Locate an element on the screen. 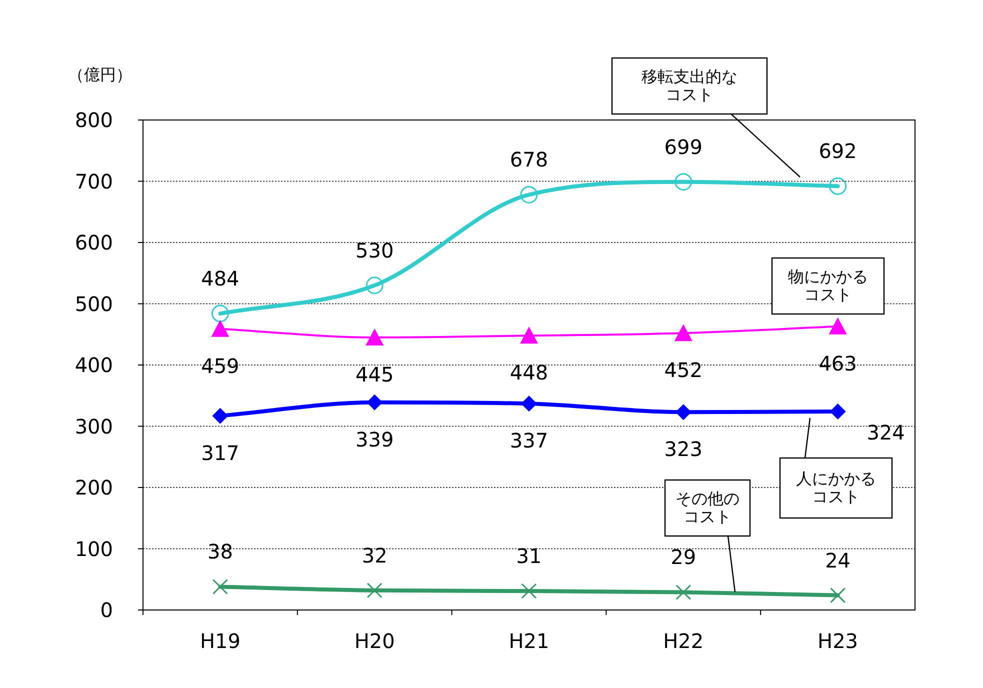 Image resolution: width=983 pixels, height=688 pixels. data-label: 324 is located at coordinates (885, 432).